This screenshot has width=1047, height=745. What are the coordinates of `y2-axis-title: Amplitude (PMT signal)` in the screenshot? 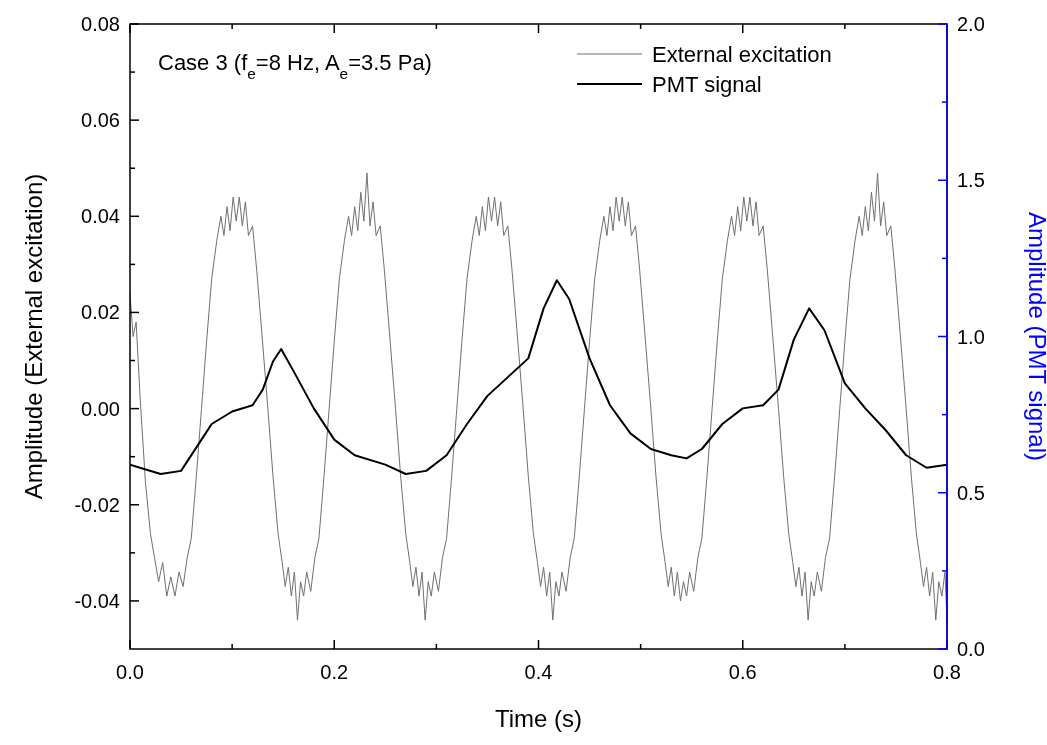 It's located at (1035, 336).